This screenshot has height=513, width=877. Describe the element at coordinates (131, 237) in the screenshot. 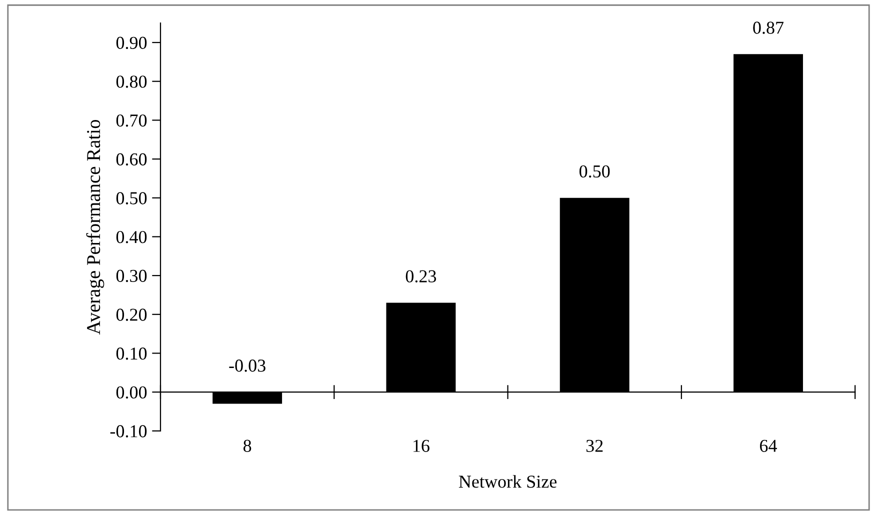

I see `y-tick-label: 0.40` at that location.